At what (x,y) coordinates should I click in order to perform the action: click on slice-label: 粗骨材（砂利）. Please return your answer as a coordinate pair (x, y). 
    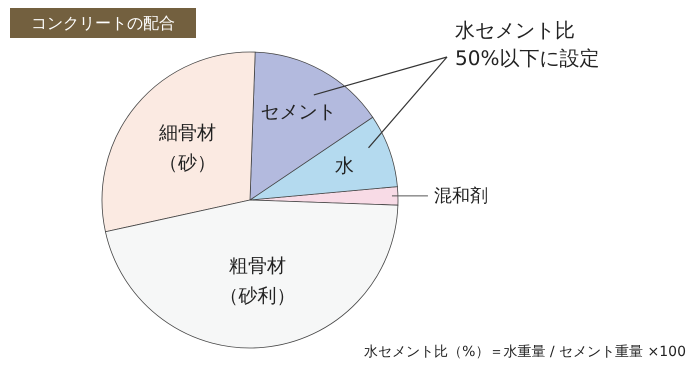
    Looking at the image, I should click on (257, 282).